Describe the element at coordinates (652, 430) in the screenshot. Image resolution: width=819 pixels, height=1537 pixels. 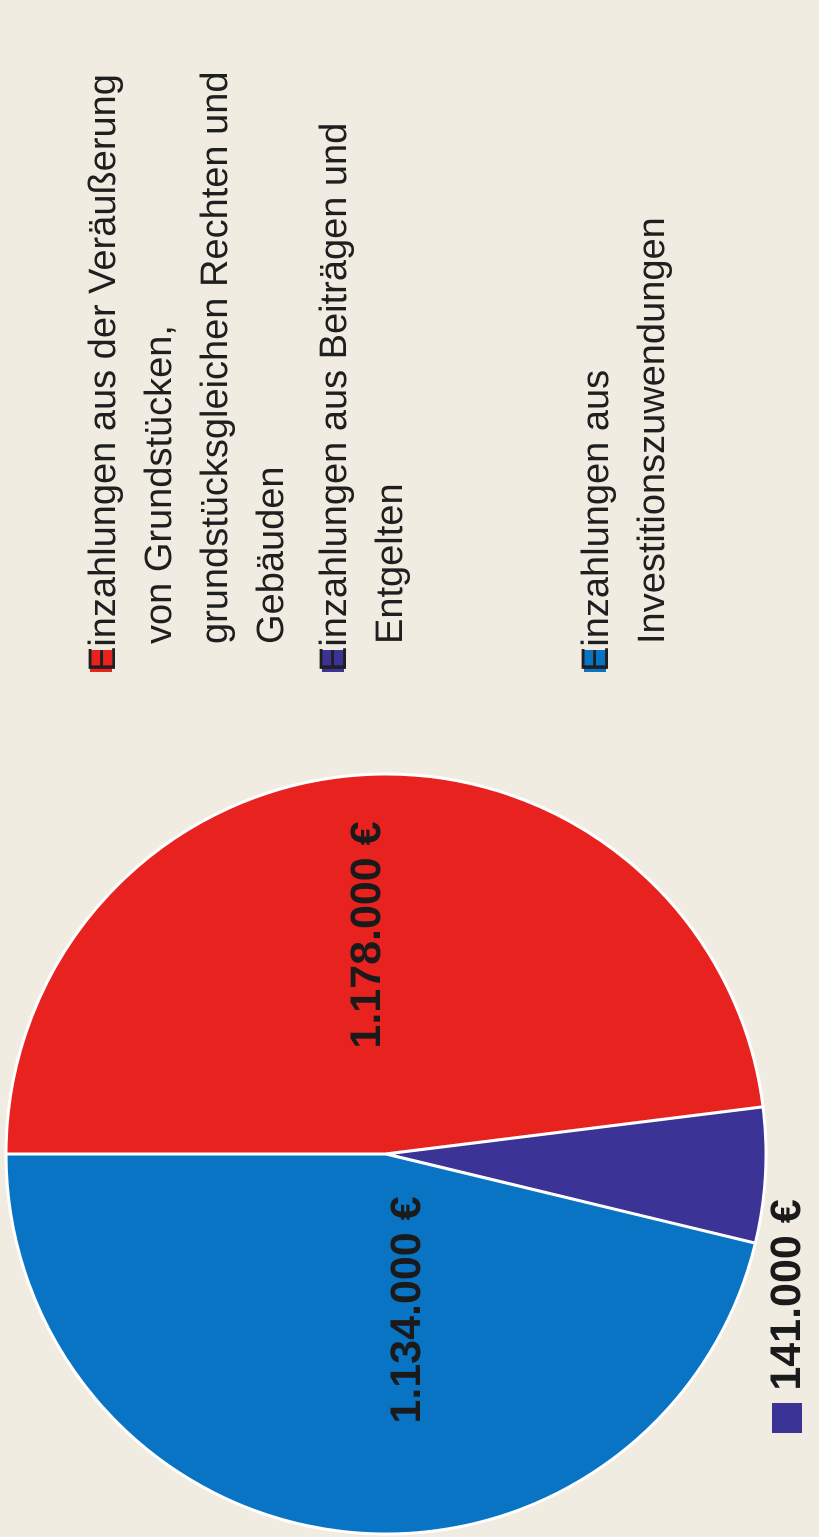
I see `legend-label-3-line-2: Investitionszuwendungen` at that location.